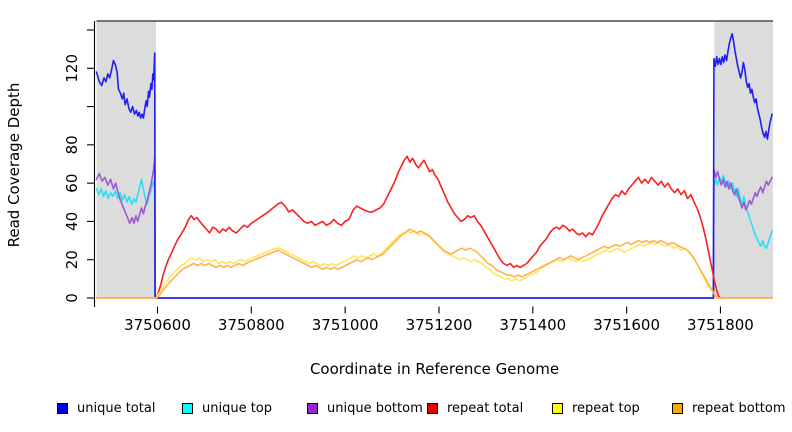 The height and width of the screenshot is (432, 792). Describe the element at coordinates (434, 263) in the screenshot. I see `series-repeat-bottom` at that location.